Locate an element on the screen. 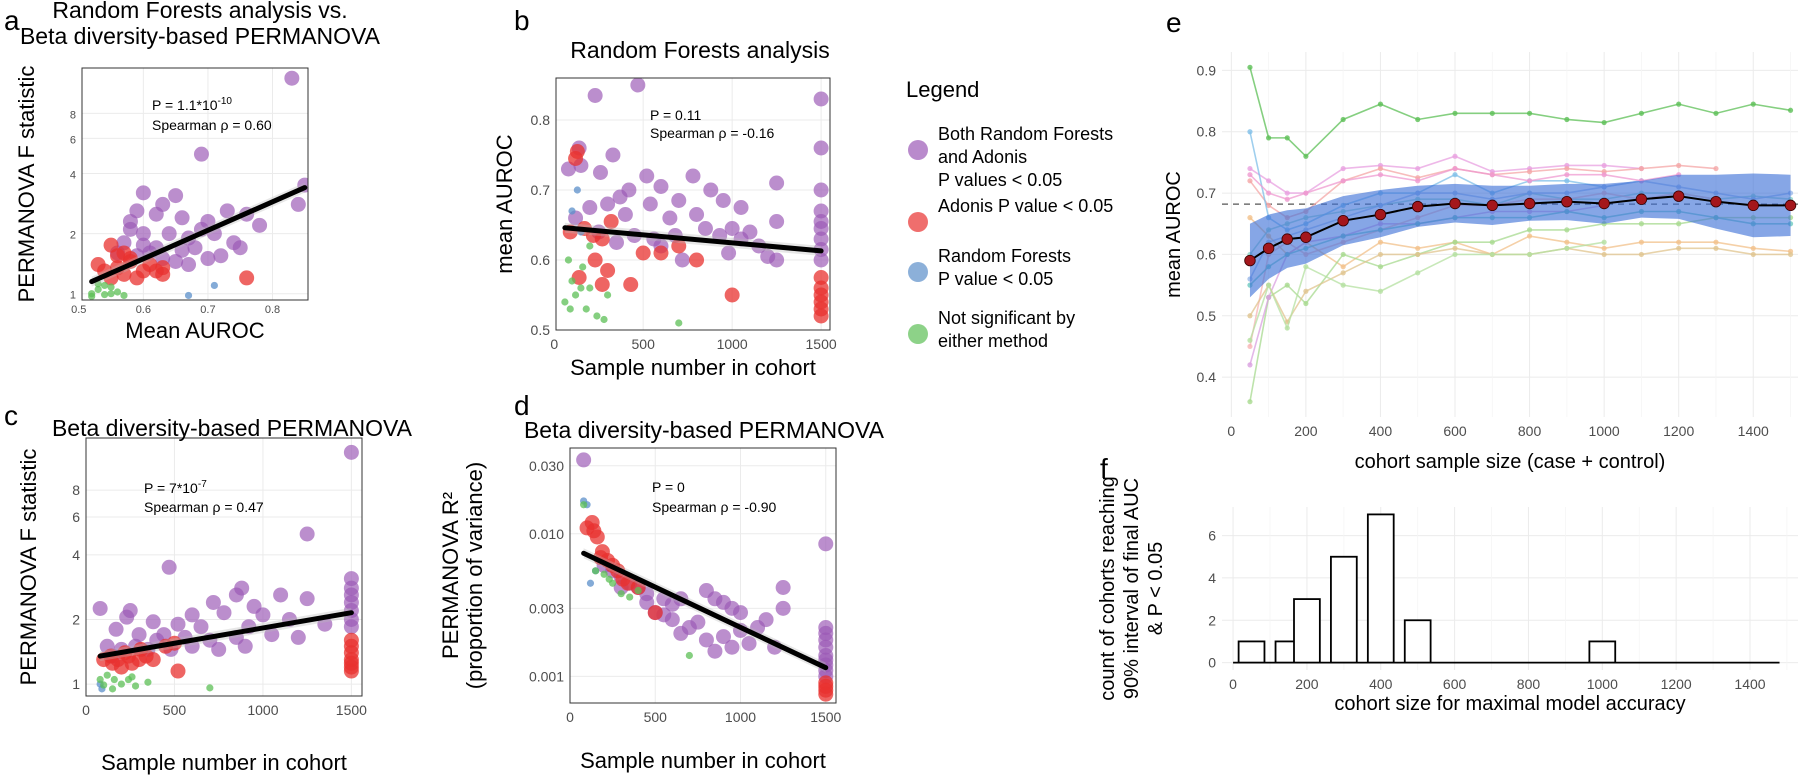 This screenshot has width=1800, height=780. x-tick-label: 500 is located at coordinates (644, 344).